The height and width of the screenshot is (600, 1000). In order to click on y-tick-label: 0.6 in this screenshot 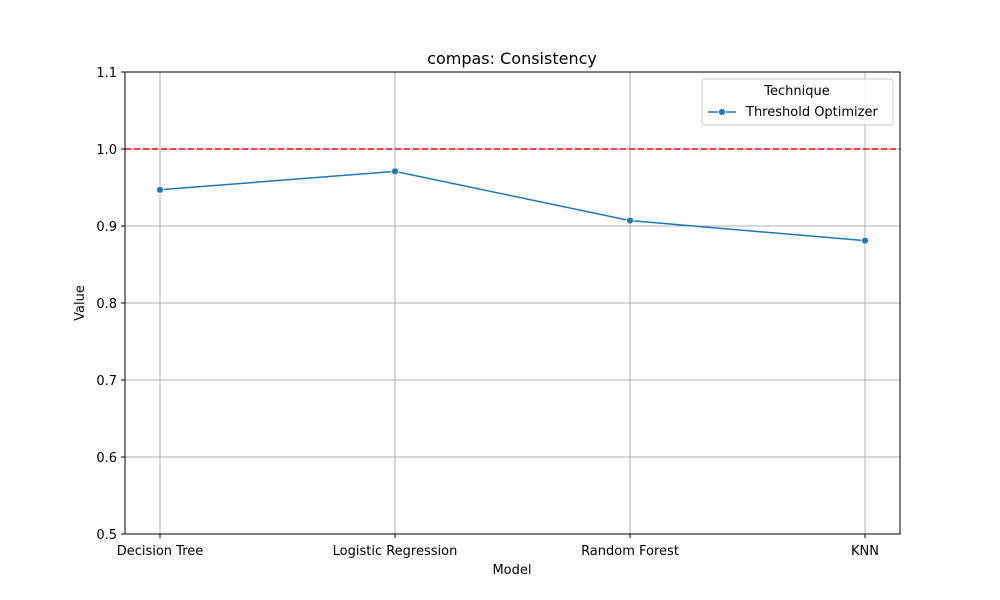, I will do `click(106, 458)`.